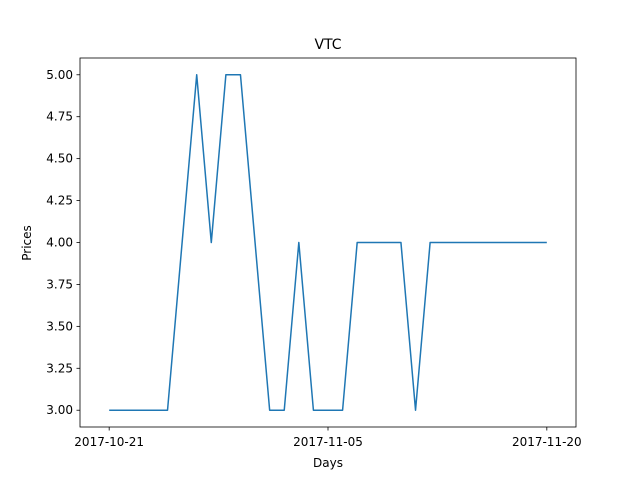 Image resolution: width=640 pixels, height=480 pixels. Describe the element at coordinates (59, 284) in the screenshot. I see `y-tick-label: 3.75` at that location.